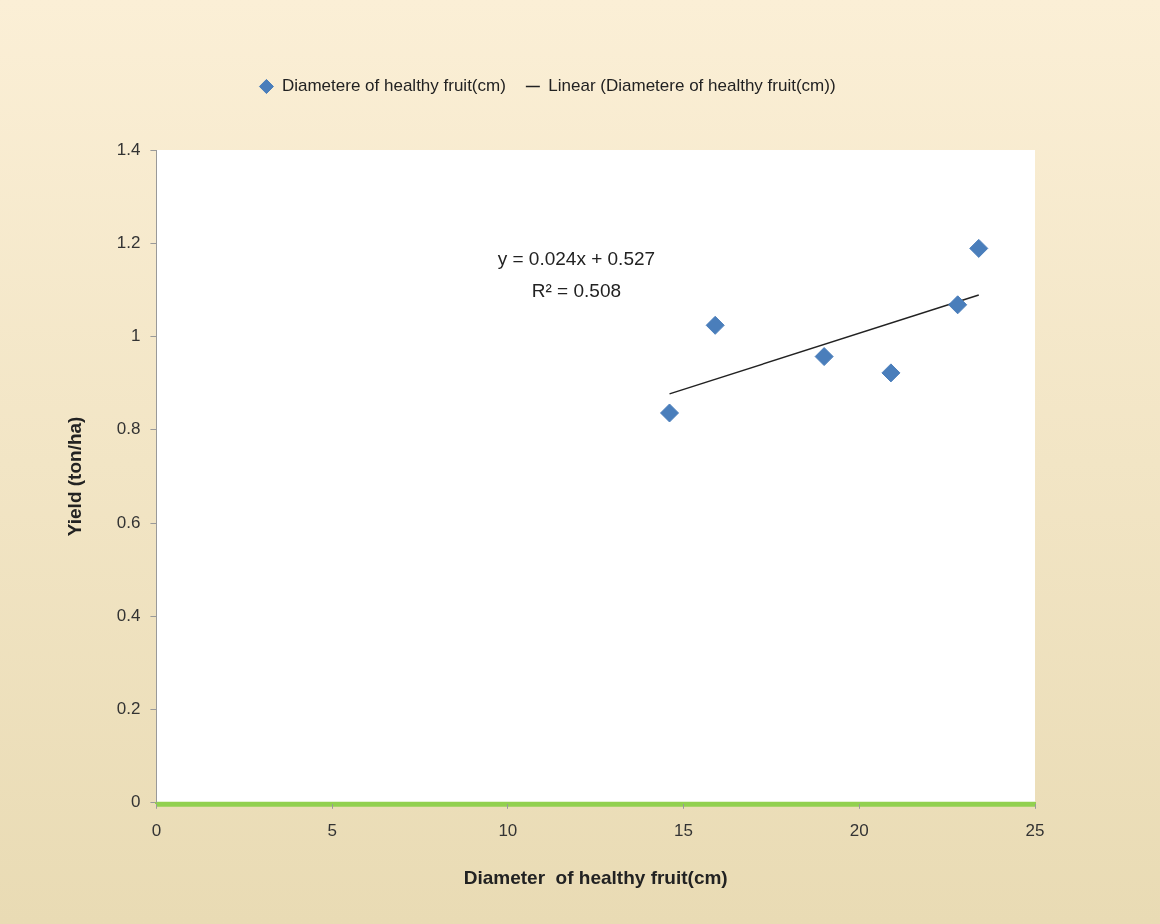 Image resolution: width=1160 pixels, height=924 pixels. What do you see at coordinates (1035, 830) in the screenshot?
I see `x-tick-label: 25` at bounding box center [1035, 830].